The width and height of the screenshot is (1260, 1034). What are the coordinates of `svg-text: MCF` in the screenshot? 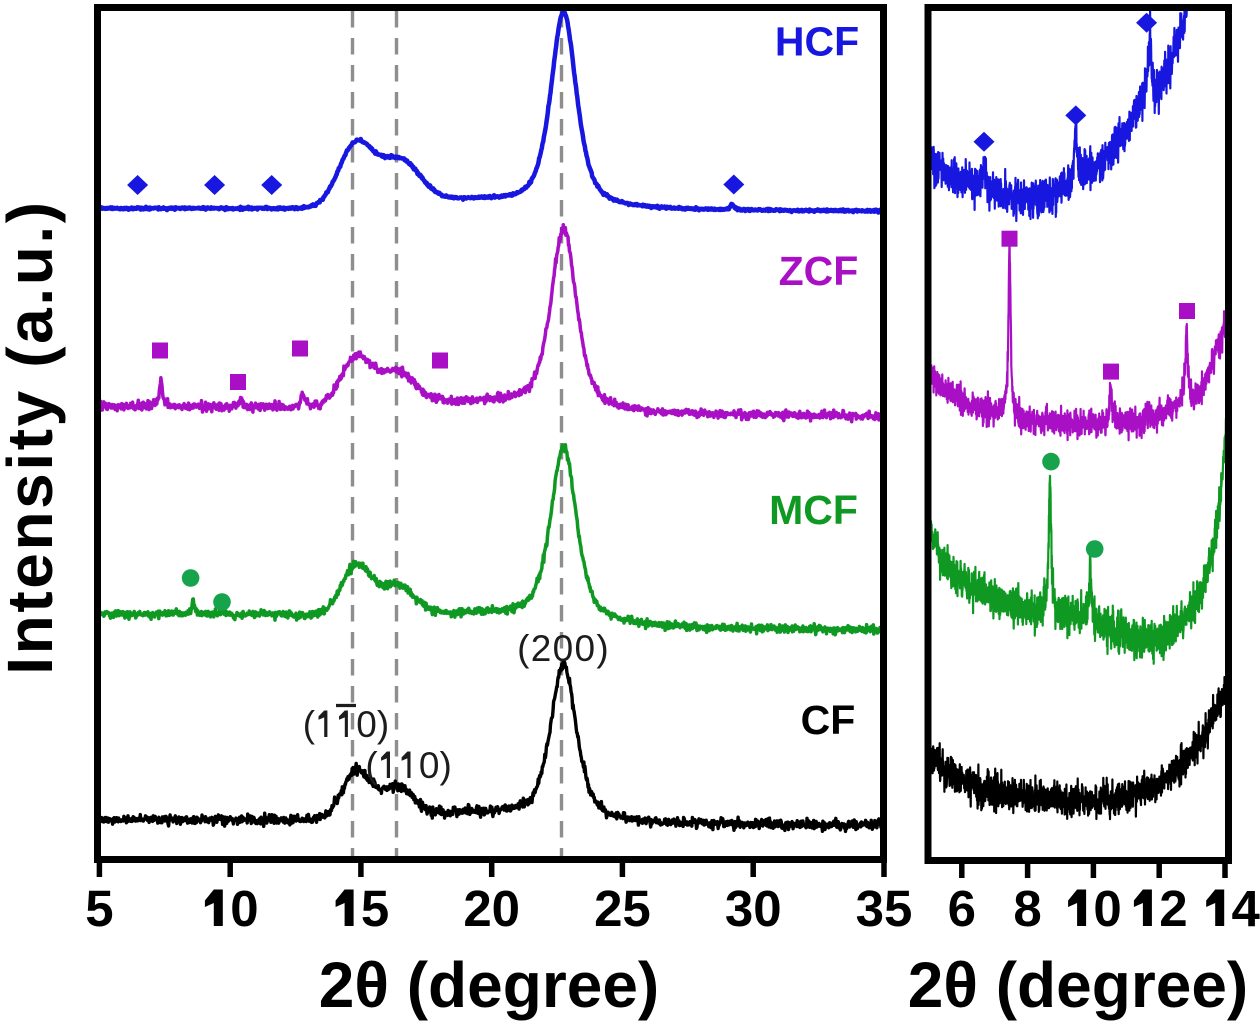 It's located at (813, 510).